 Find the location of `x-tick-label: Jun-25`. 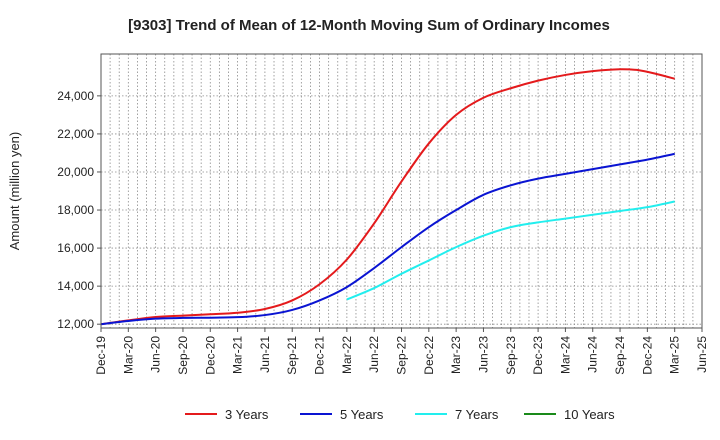

x-tick-label: Jun-25 is located at coordinates (702, 354).